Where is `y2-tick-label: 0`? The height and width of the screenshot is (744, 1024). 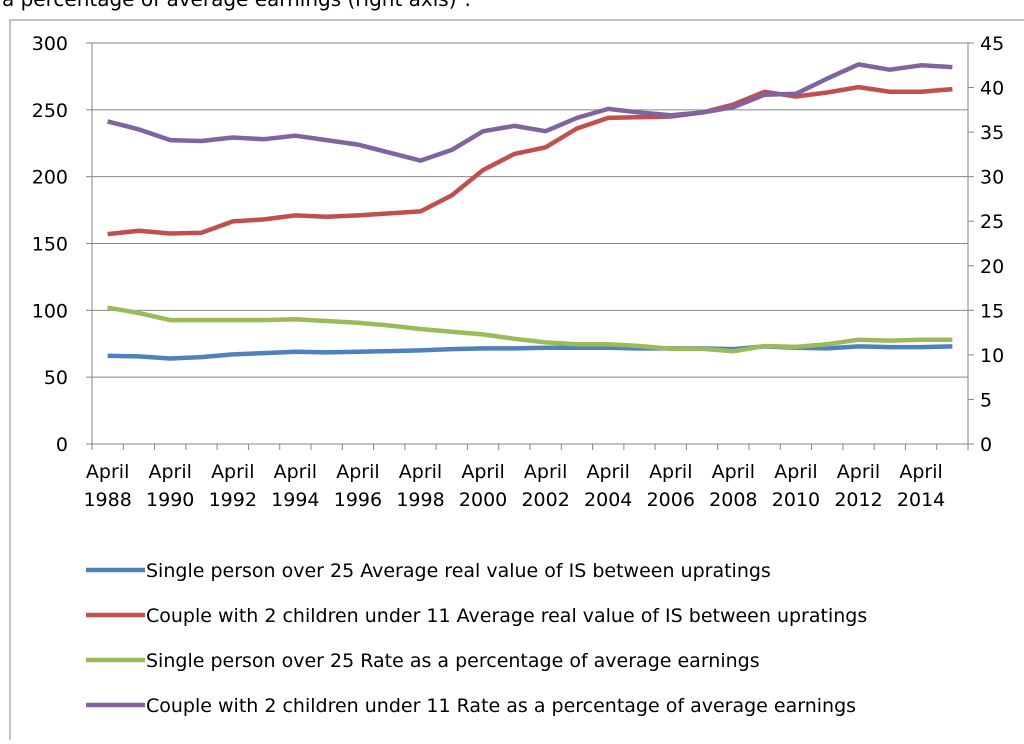
y2-tick-label: 0 is located at coordinates (986, 445).